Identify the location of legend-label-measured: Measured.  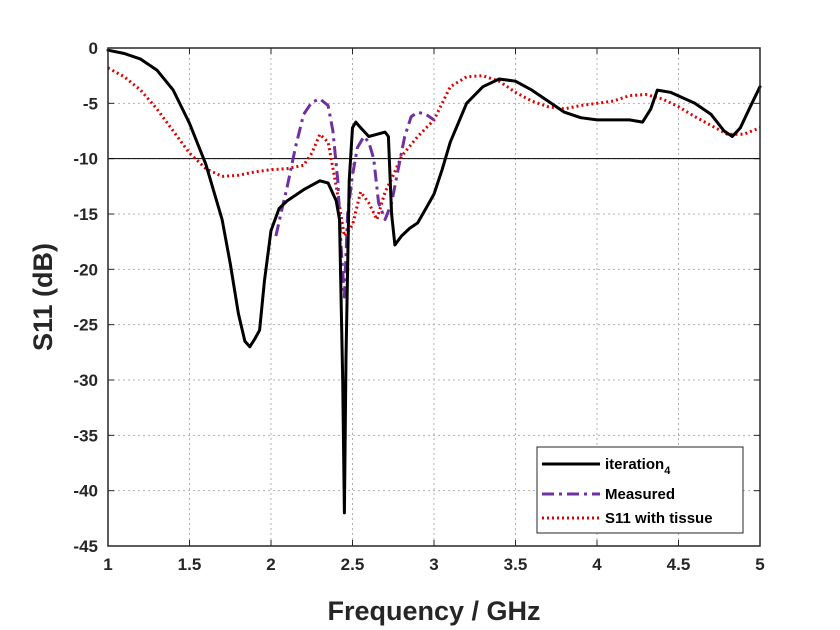
(640, 494).